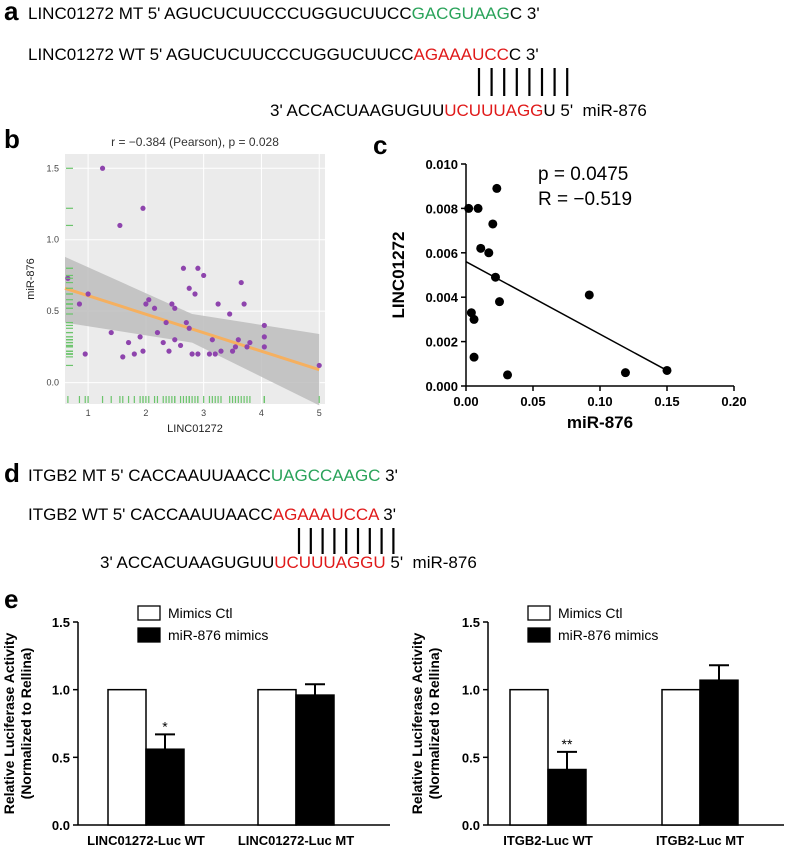 The height and width of the screenshot is (852, 791). I want to click on x-tick-label: 0.10, so click(599, 401).